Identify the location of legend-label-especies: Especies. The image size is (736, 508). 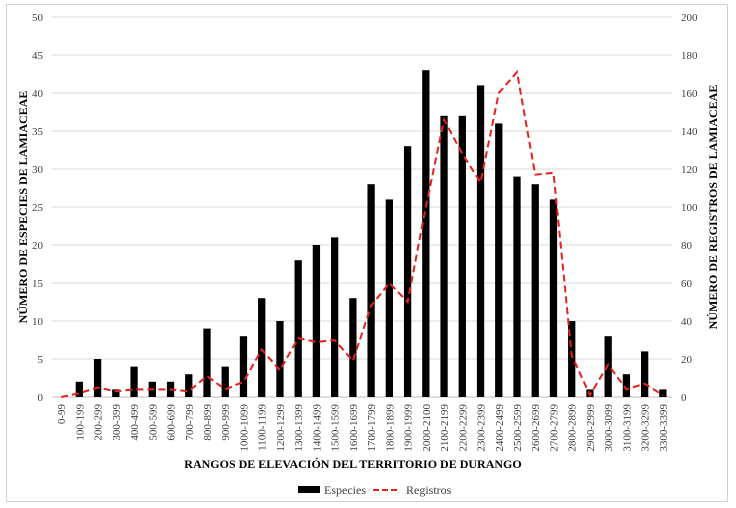
(345, 490).